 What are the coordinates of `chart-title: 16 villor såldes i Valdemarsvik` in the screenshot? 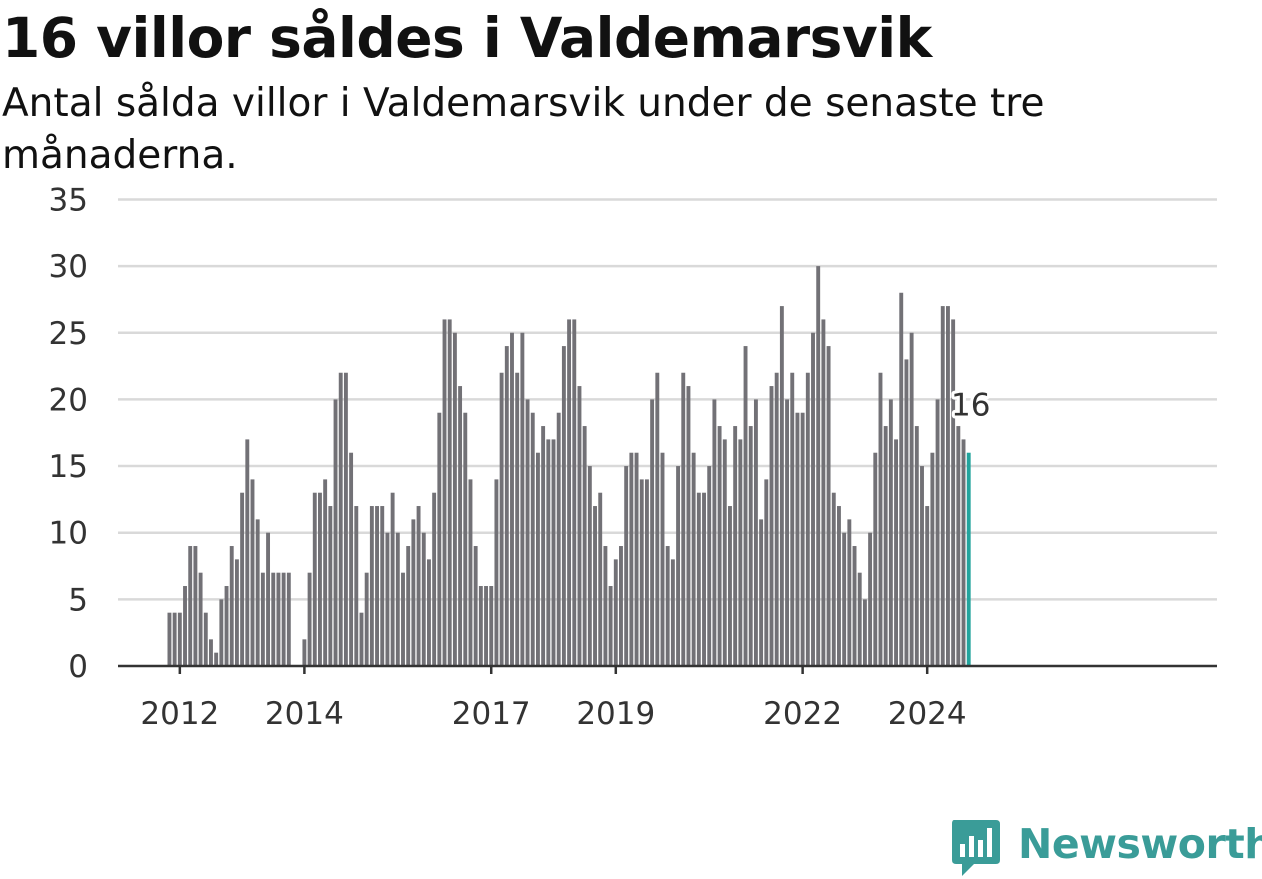 It's located at (467, 38).